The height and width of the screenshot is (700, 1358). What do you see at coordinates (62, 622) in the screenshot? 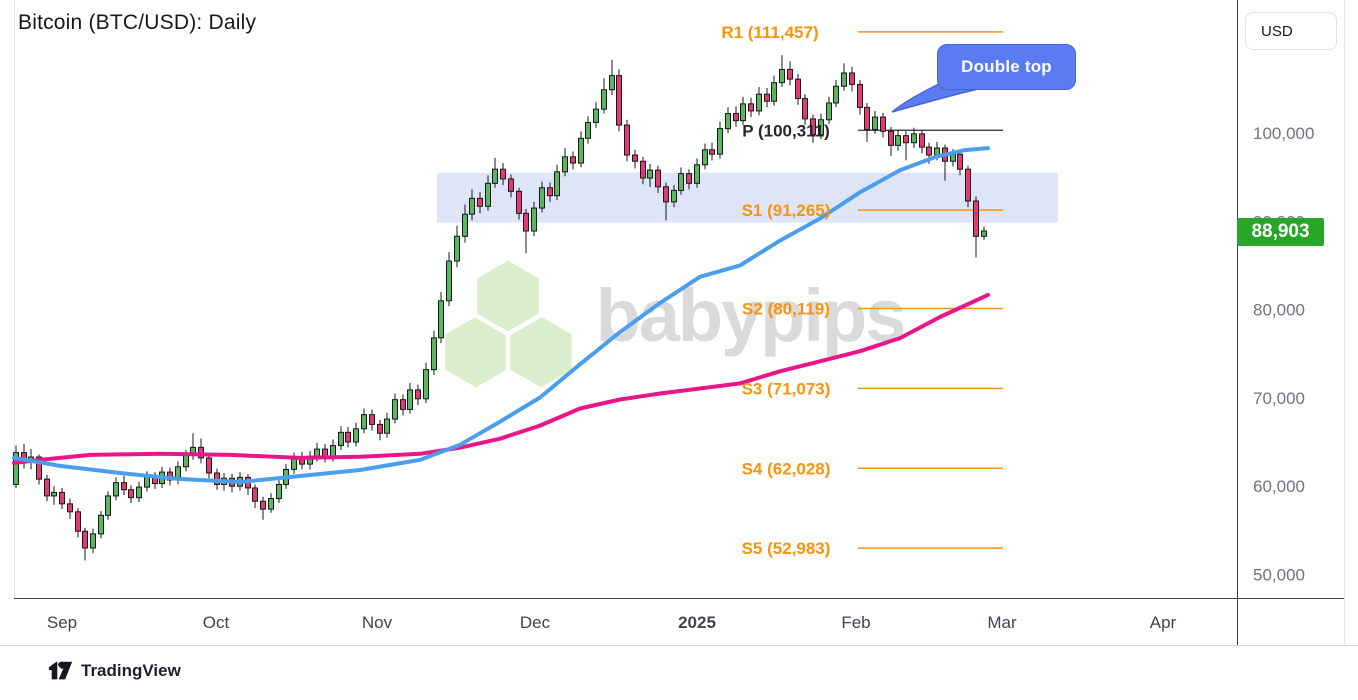
I see `time-tick-Sep: Sep` at bounding box center [62, 622].